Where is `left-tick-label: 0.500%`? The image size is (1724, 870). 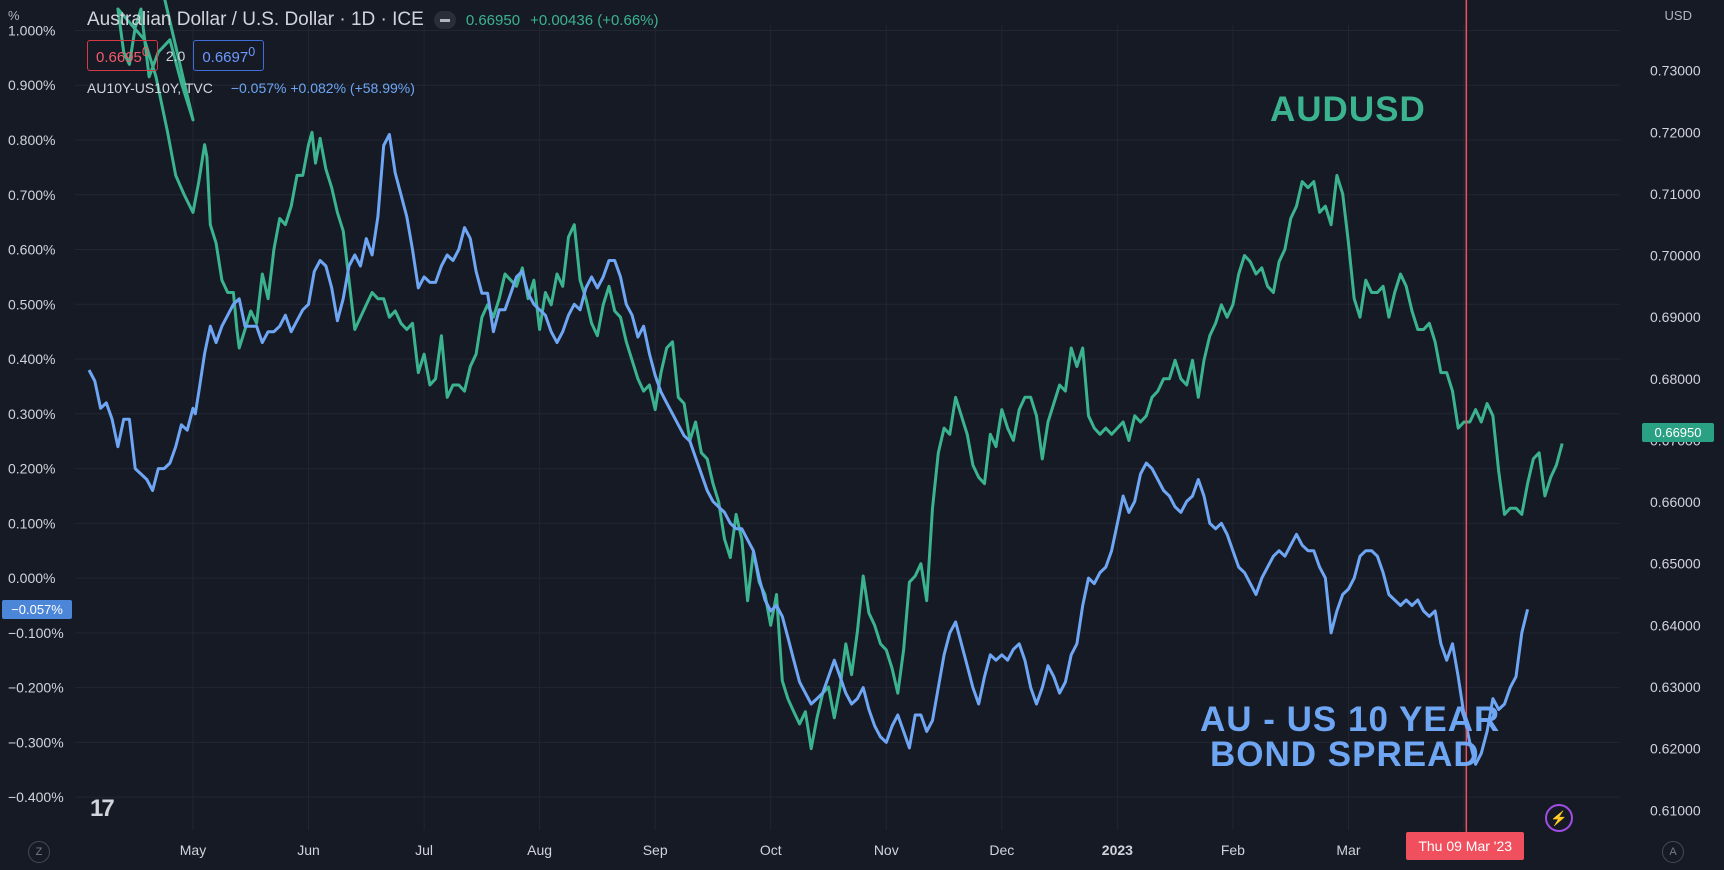
left-tick-label: 0.500% is located at coordinates (31, 304).